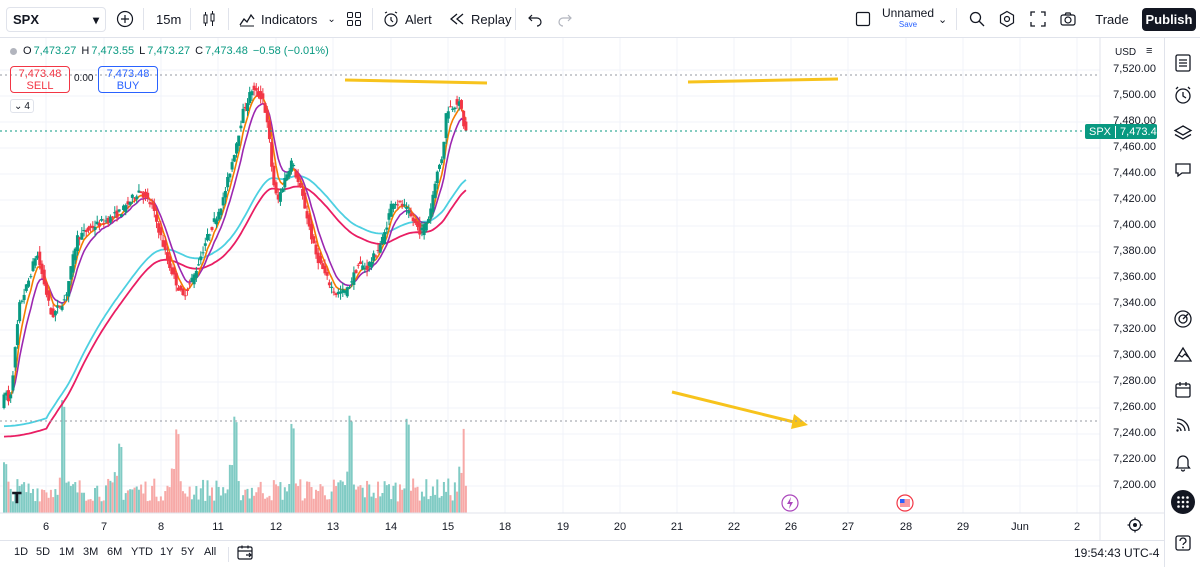 The image size is (1200, 567). What do you see at coordinates (1183, 63) in the screenshot?
I see `watchlist-button` at bounding box center [1183, 63].